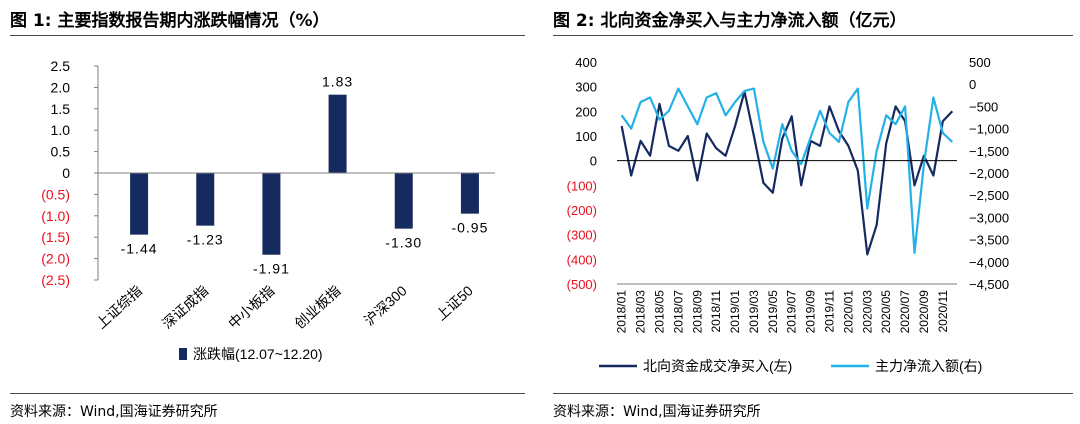 This screenshot has height=424, width=1080. I want to click on x-tick-label: 2018/07, so click(678, 312).